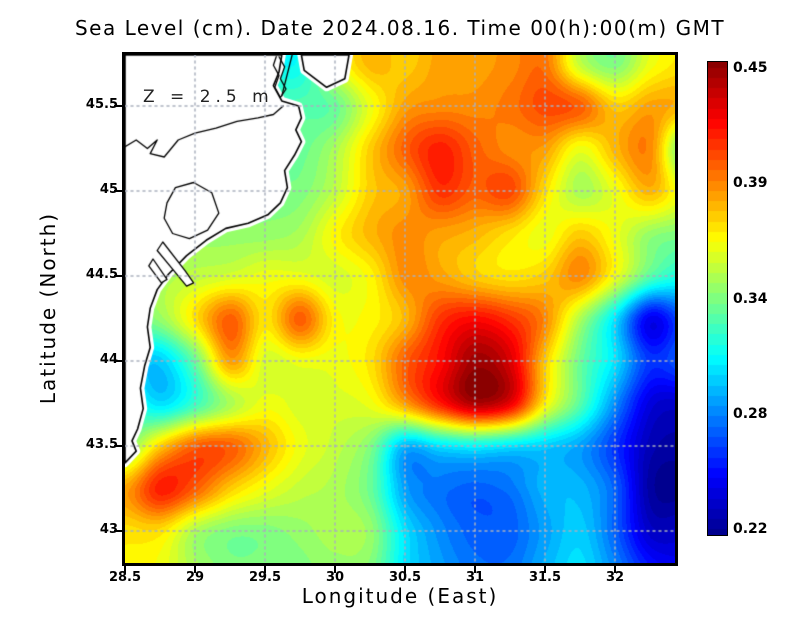  Describe the element at coordinates (750, 413) in the screenshot. I see `colorbar-tick-label: 0.28` at that location.